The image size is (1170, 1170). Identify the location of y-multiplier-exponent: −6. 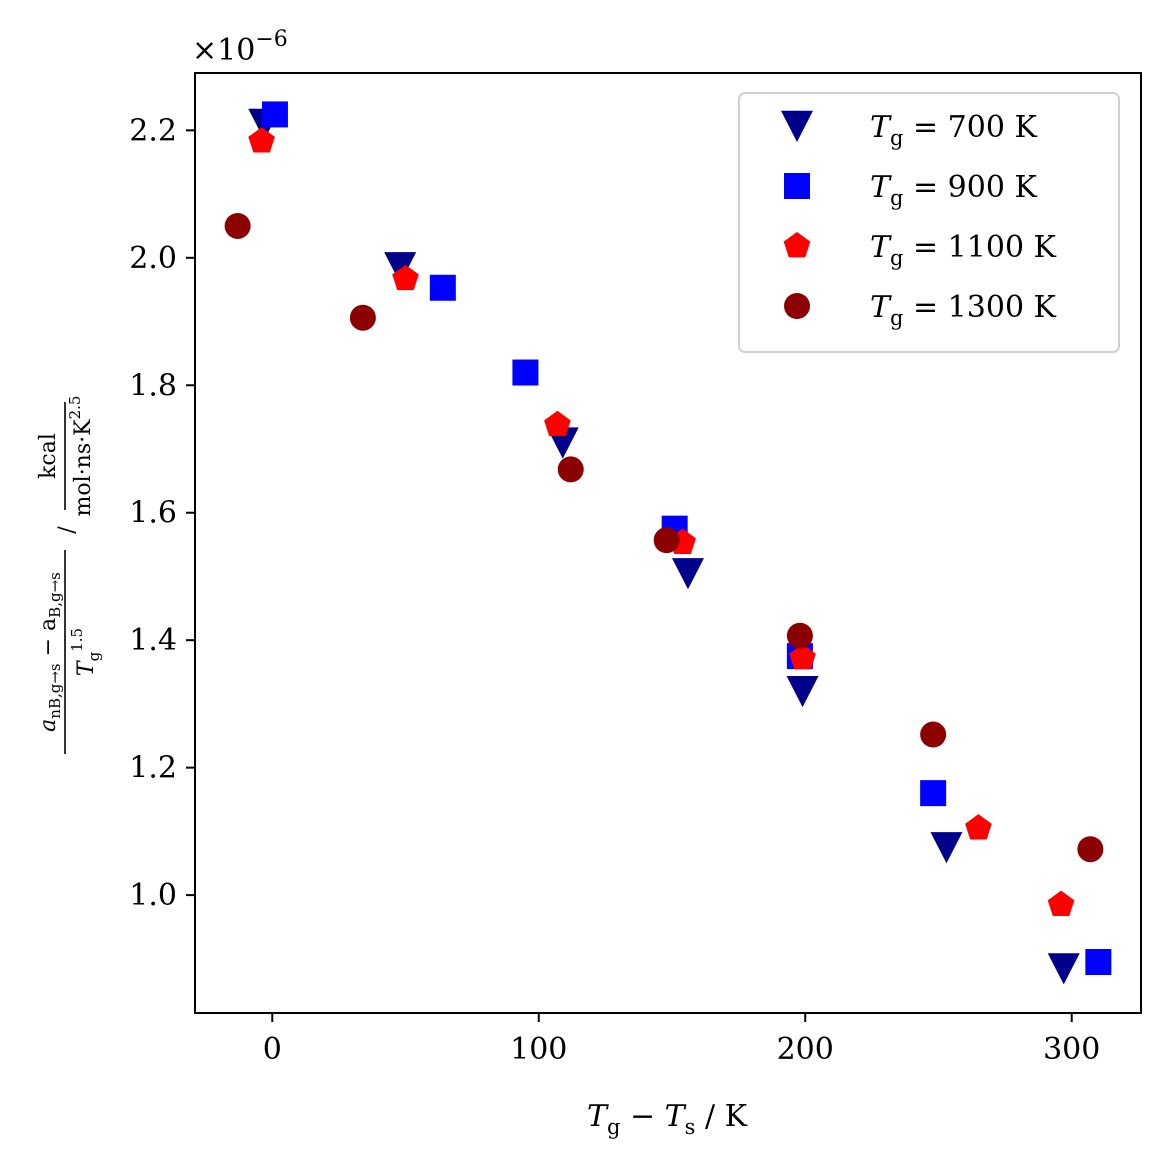
(271, 39).